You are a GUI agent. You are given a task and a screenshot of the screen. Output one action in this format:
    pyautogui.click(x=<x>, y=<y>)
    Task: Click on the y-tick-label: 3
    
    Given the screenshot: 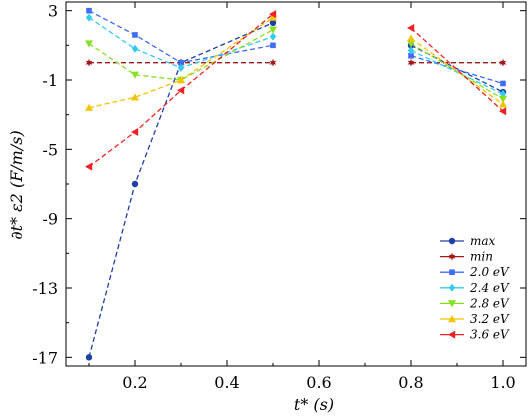 What is the action you would take?
    pyautogui.click(x=53, y=11)
    